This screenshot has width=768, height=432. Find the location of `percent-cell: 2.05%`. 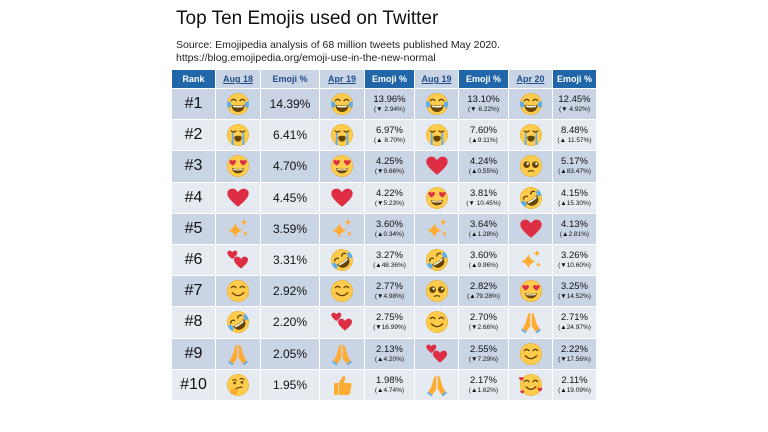

percent-cell: 2.05% is located at coordinates (290, 353).